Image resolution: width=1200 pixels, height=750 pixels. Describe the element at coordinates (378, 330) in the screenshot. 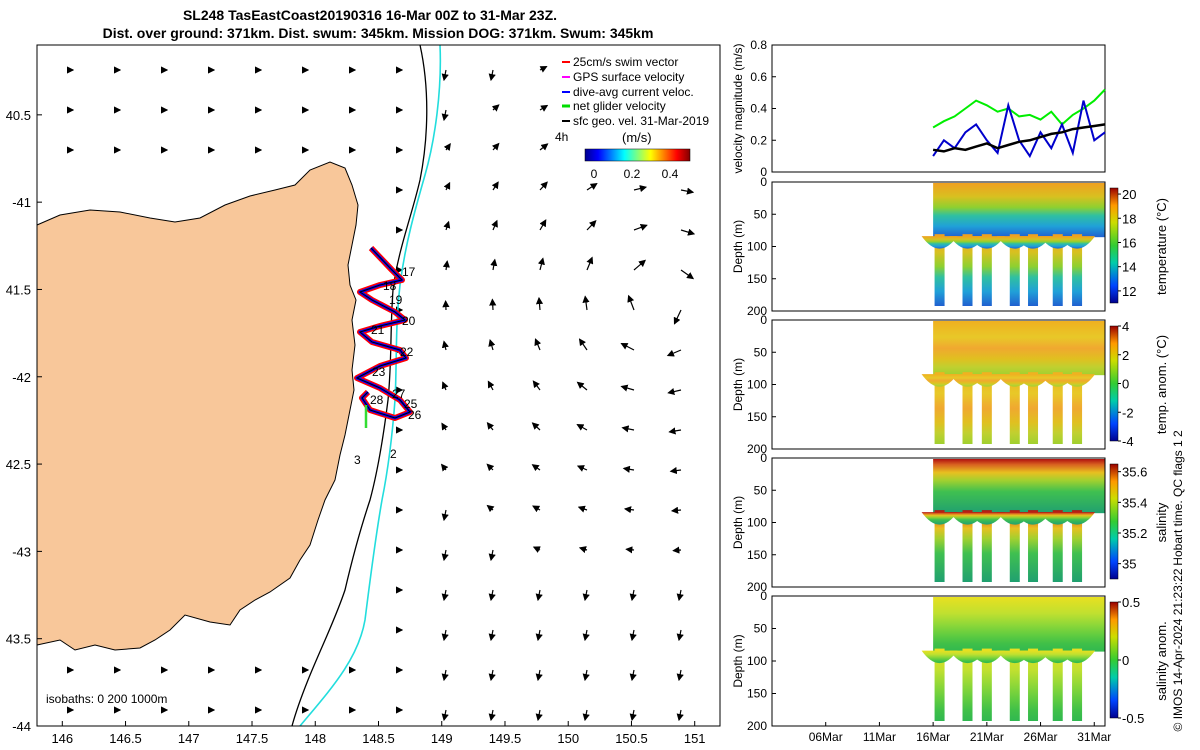

I see `track-label: 21` at that location.